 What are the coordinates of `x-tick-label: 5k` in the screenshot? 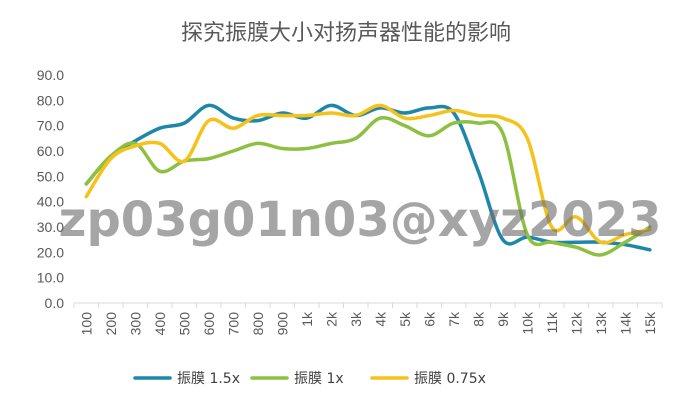 It's located at (405, 319).